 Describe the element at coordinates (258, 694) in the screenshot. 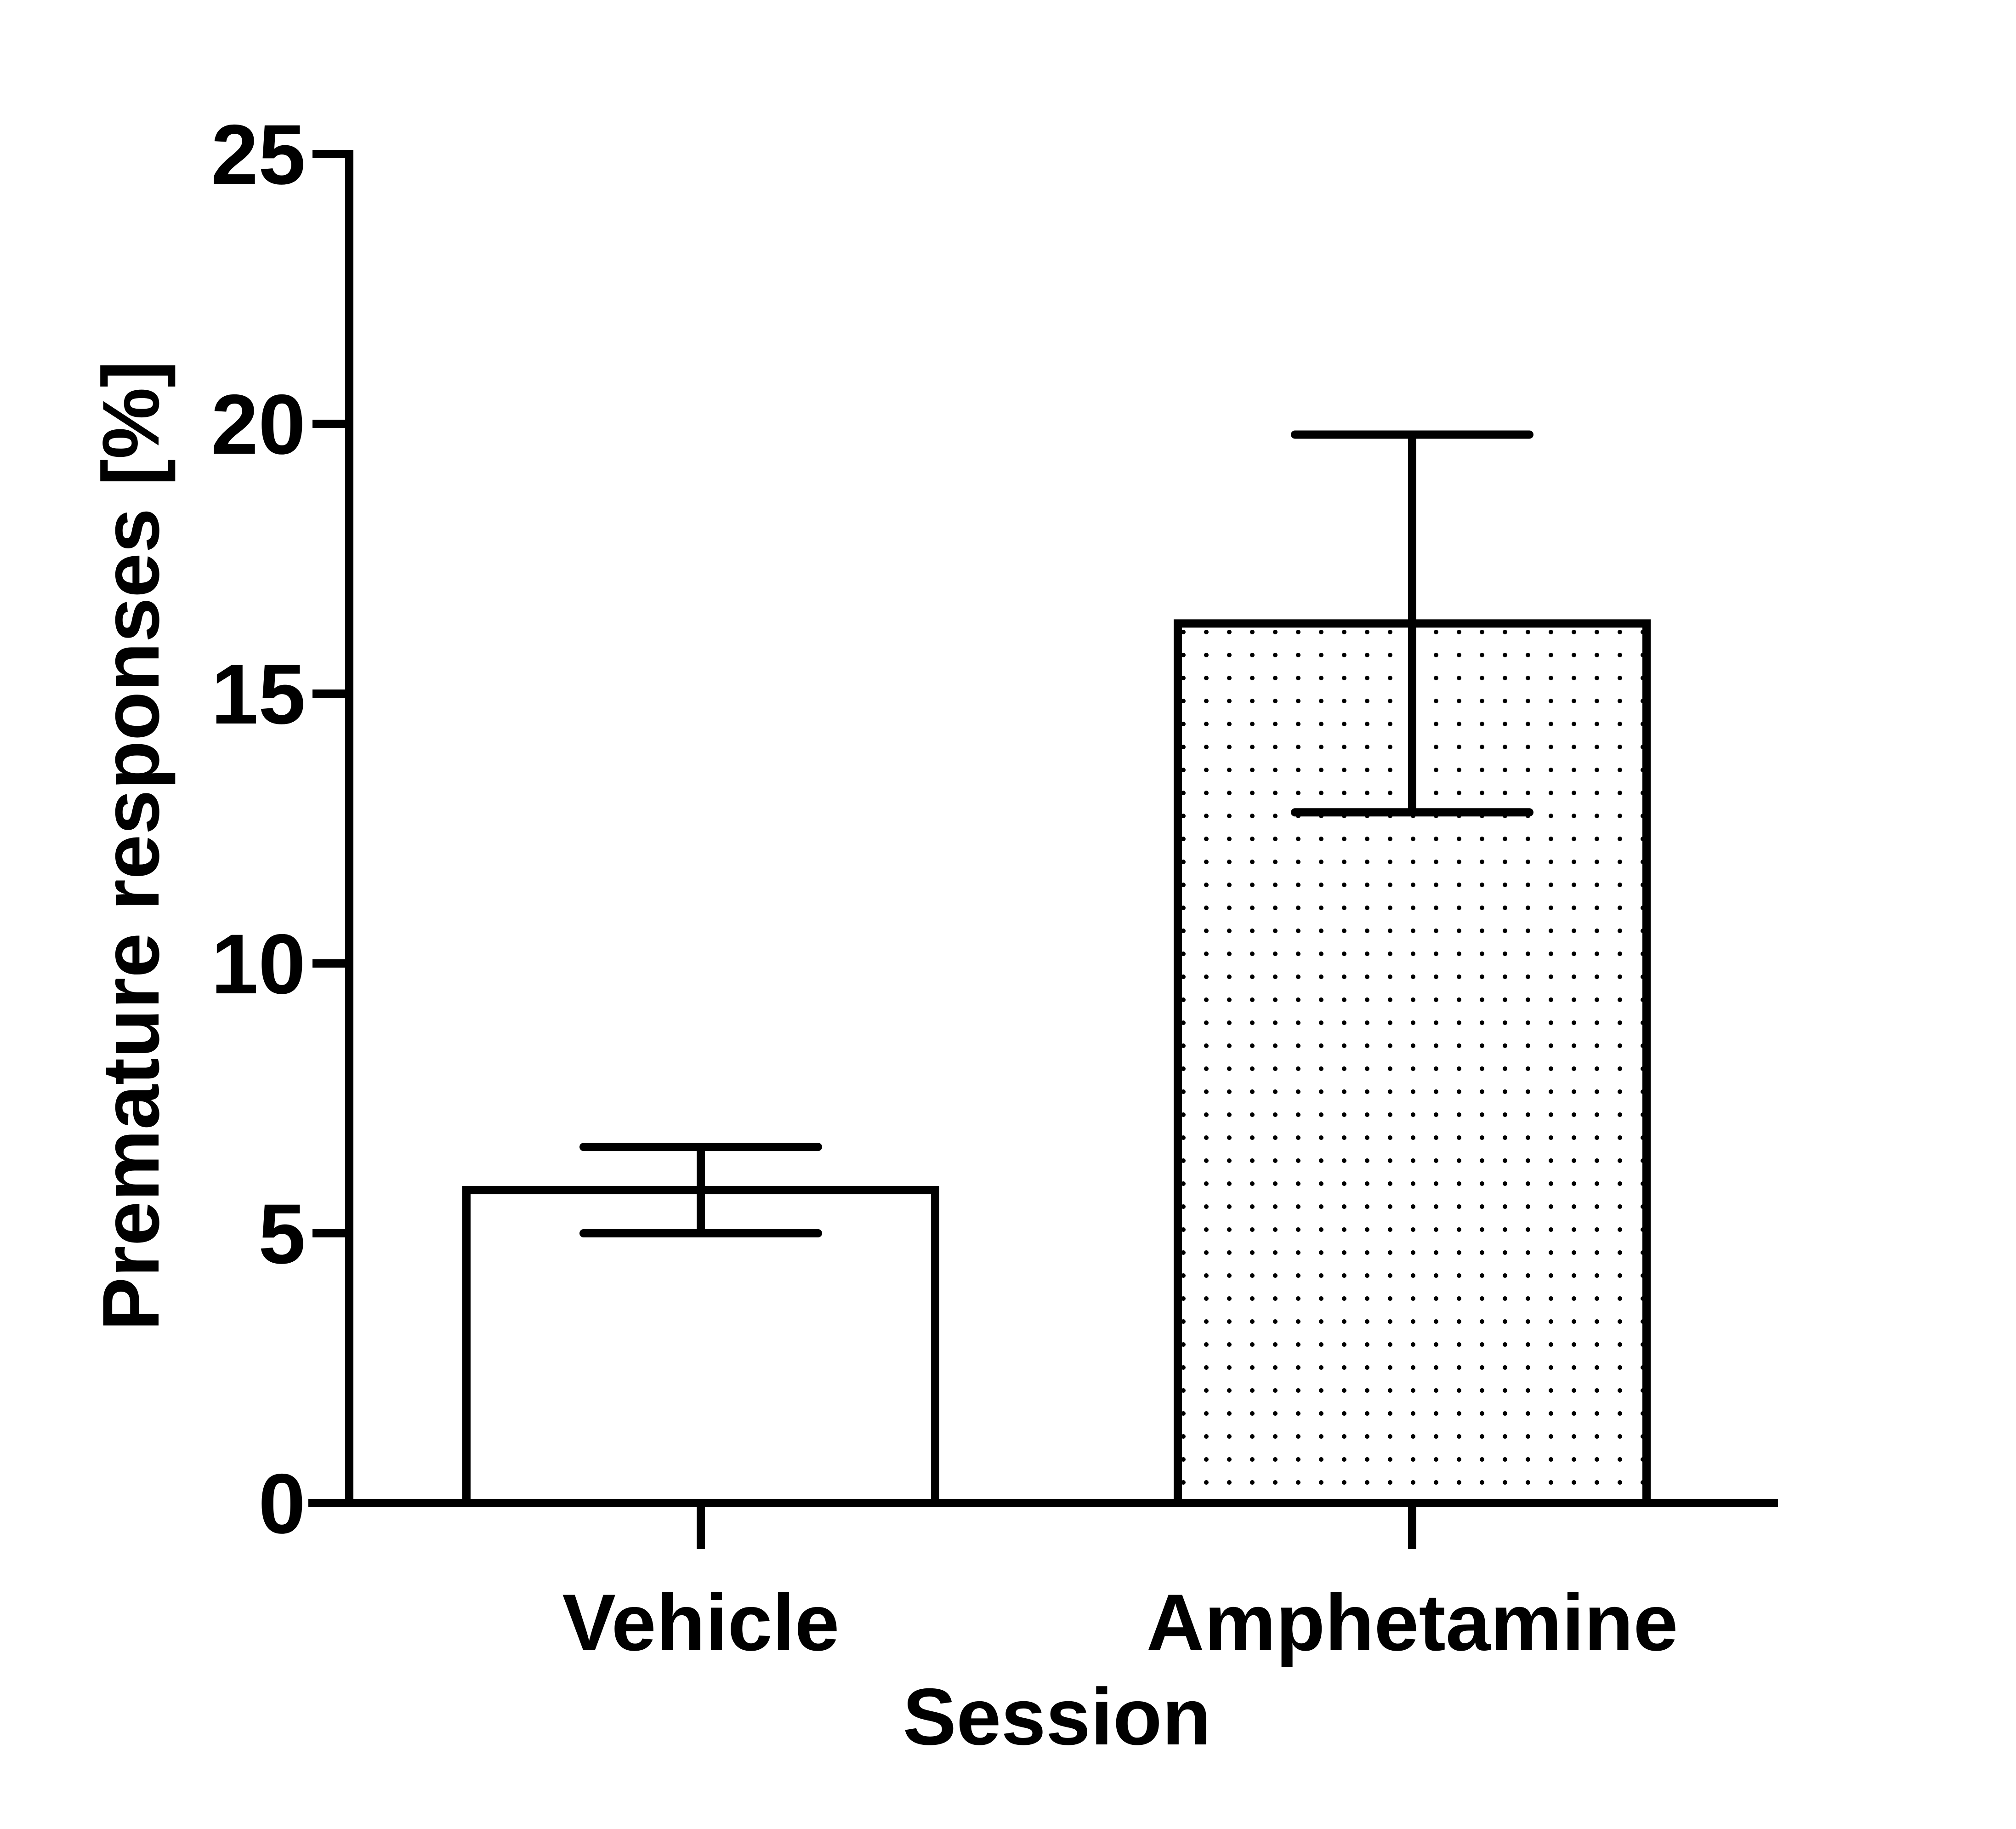

I see `y-tick-label: 15` at that location.